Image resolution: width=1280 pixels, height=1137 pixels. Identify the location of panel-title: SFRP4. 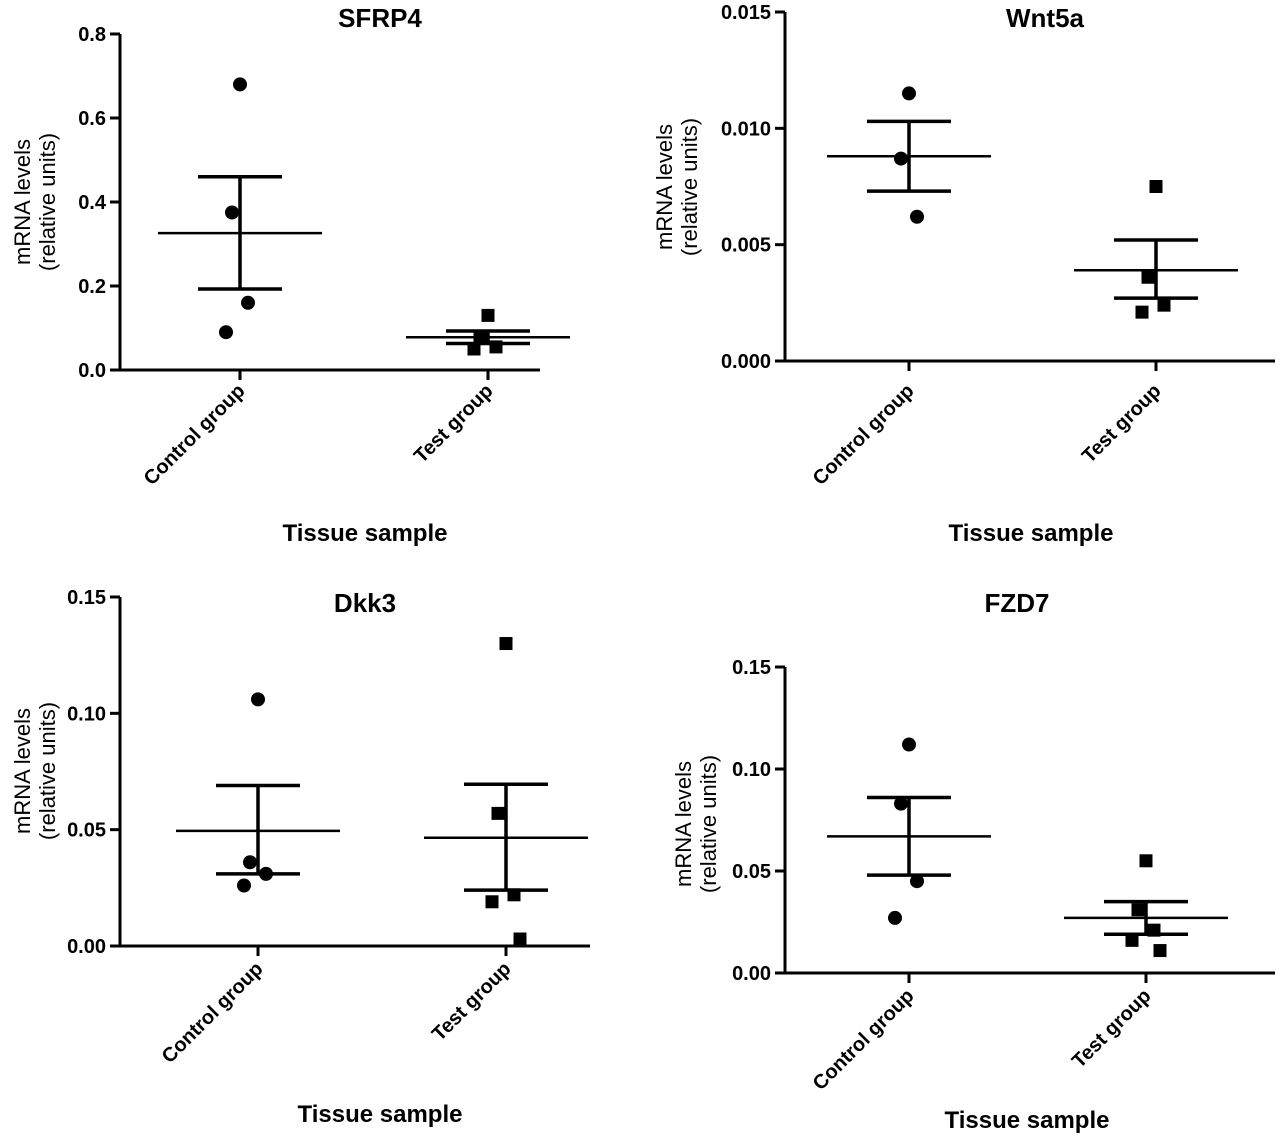
(380, 18).